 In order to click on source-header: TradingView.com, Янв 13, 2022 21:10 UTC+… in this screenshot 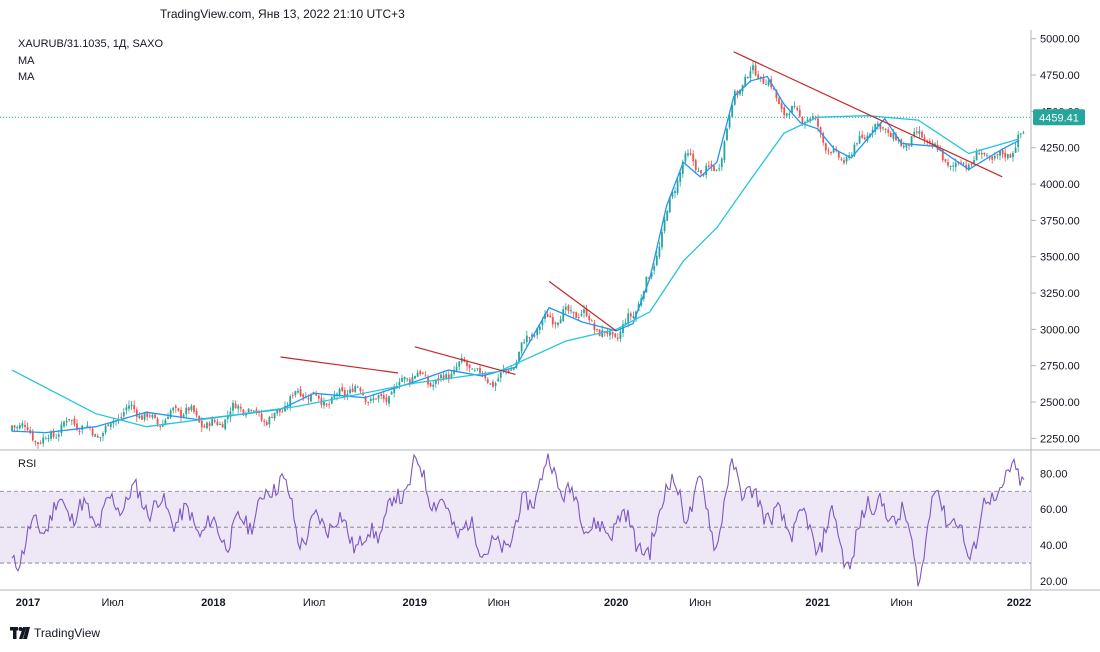, I will do `click(282, 14)`.